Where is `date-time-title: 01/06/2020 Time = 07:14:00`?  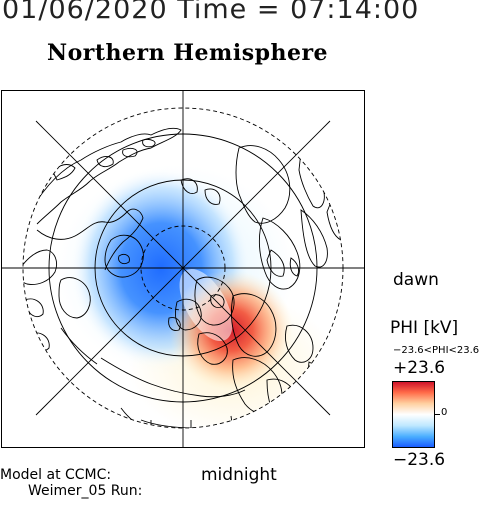
date-time-title: 01/06/2020 Time = 07:14:00 is located at coordinates (211, 12).